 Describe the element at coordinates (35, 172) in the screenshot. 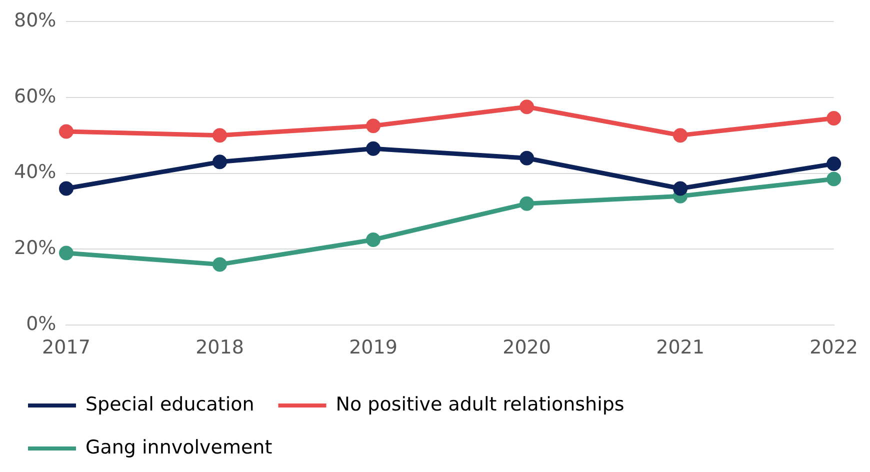

I see `y-tick-label: 40%` at that location.